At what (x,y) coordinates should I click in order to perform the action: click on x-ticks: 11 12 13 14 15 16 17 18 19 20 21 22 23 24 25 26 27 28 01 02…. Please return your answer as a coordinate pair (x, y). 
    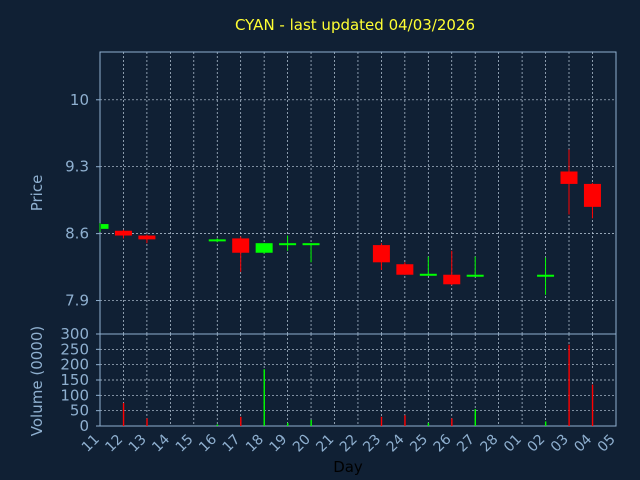
    Looking at the image, I should click on (349, 443).